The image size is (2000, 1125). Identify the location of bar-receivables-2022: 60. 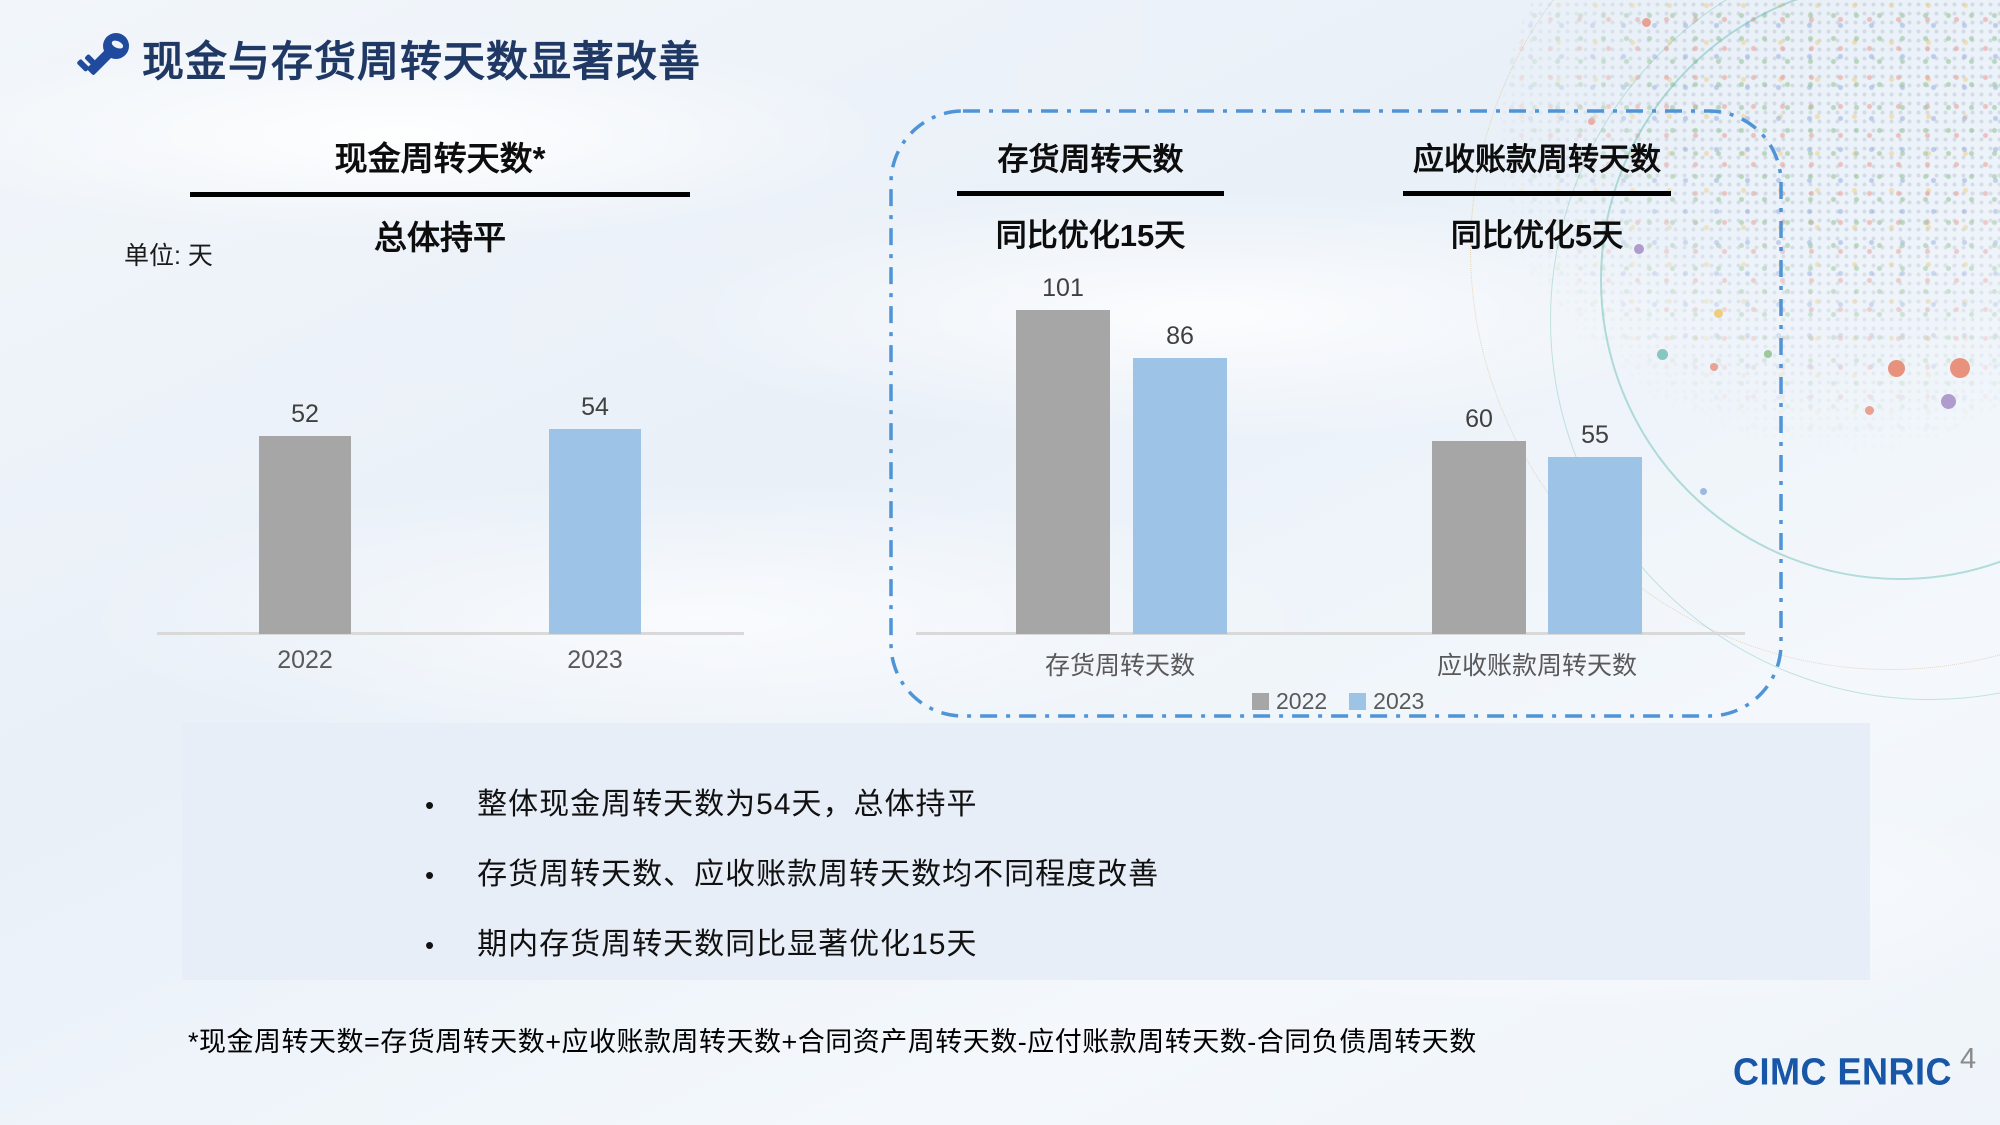
(1479, 519).